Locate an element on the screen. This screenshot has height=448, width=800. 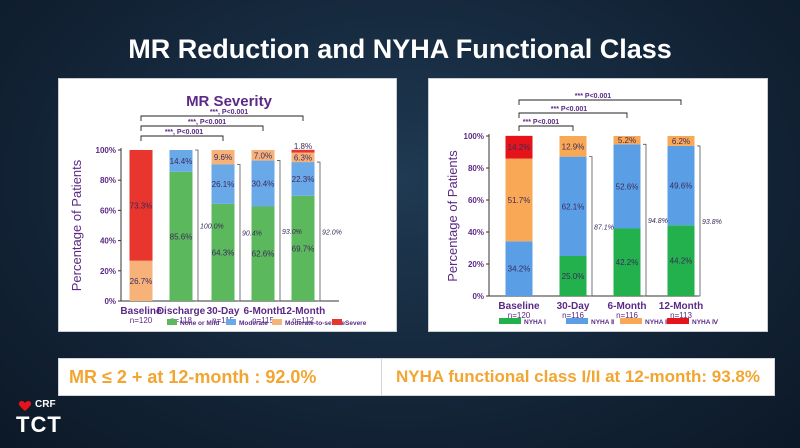
bar-data-label: 34.2% is located at coordinates (519, 269).